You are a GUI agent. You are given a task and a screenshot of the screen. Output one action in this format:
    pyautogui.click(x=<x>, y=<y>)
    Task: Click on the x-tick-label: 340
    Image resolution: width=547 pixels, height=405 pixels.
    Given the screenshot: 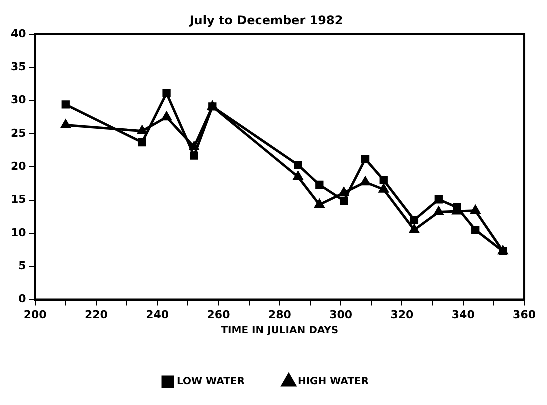 What is the action you would take?
    pyautogui.click(x=464, y=315)
    